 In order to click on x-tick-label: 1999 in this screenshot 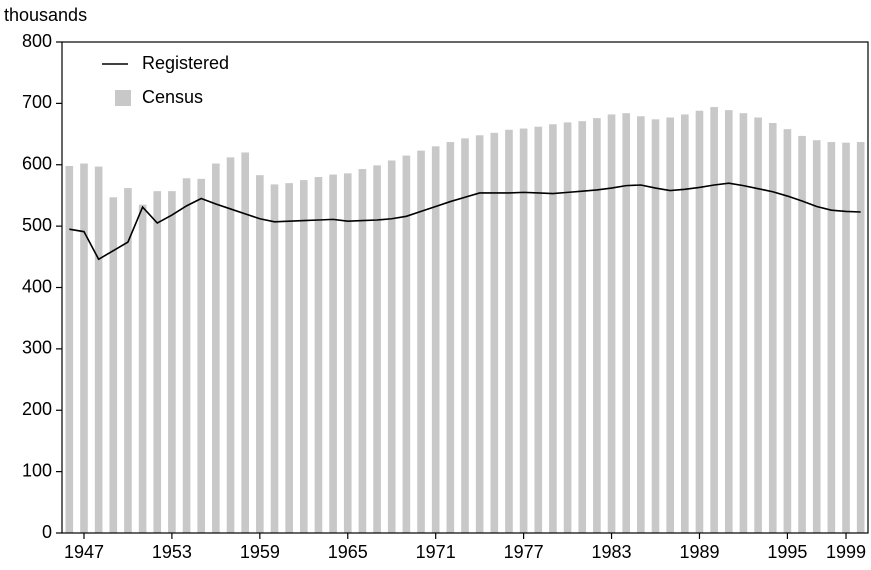, I will do `click(846, 552)`.